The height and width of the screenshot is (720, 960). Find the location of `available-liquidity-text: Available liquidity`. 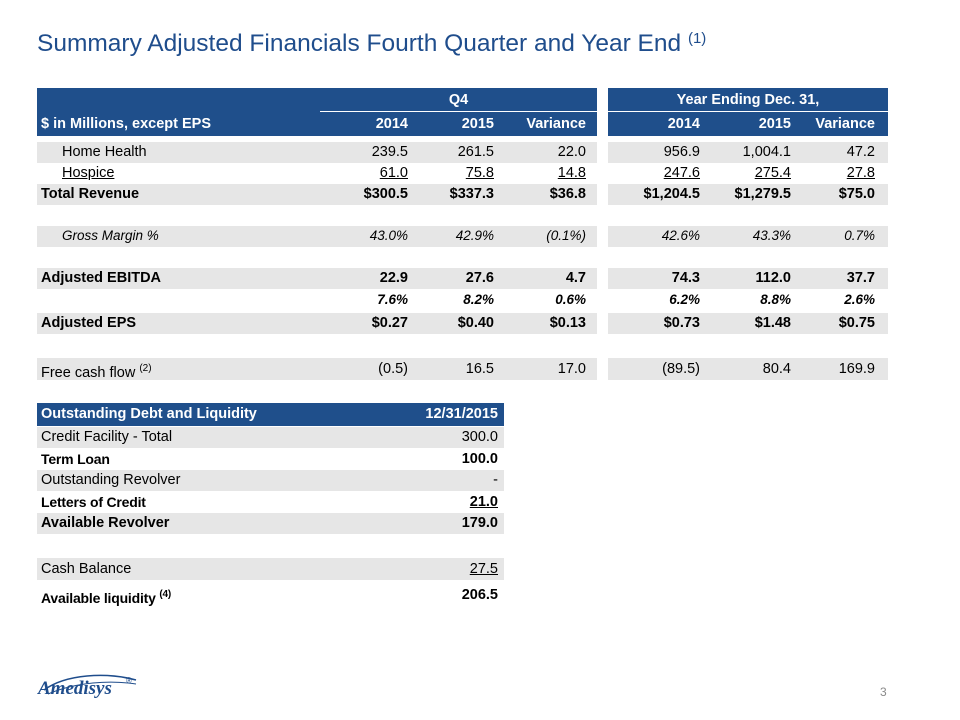

available-liquidity-text: Available liquidity is located at coordinates (98, 598).